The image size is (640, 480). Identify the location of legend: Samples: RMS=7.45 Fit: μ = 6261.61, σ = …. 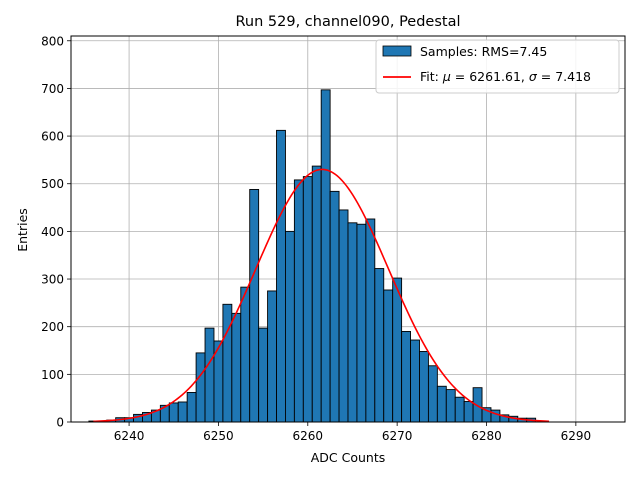
(497, 66).